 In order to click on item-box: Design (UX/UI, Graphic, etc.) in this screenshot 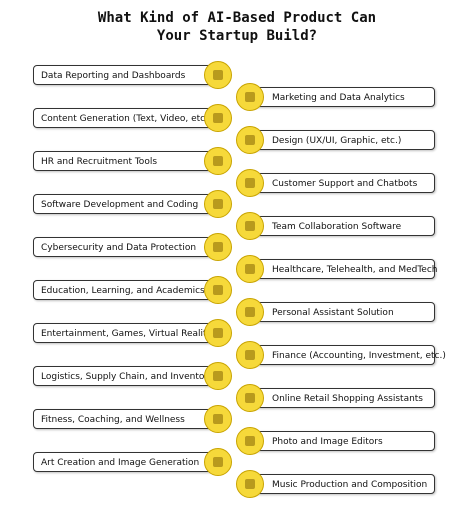, I will do `click(337, 140)`.